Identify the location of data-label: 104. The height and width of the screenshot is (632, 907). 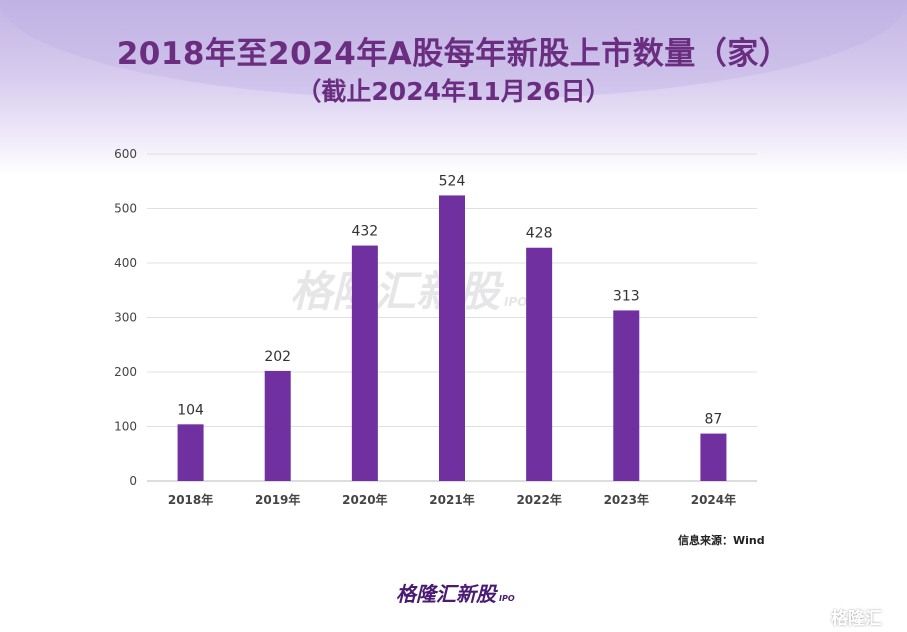
(190, 410).